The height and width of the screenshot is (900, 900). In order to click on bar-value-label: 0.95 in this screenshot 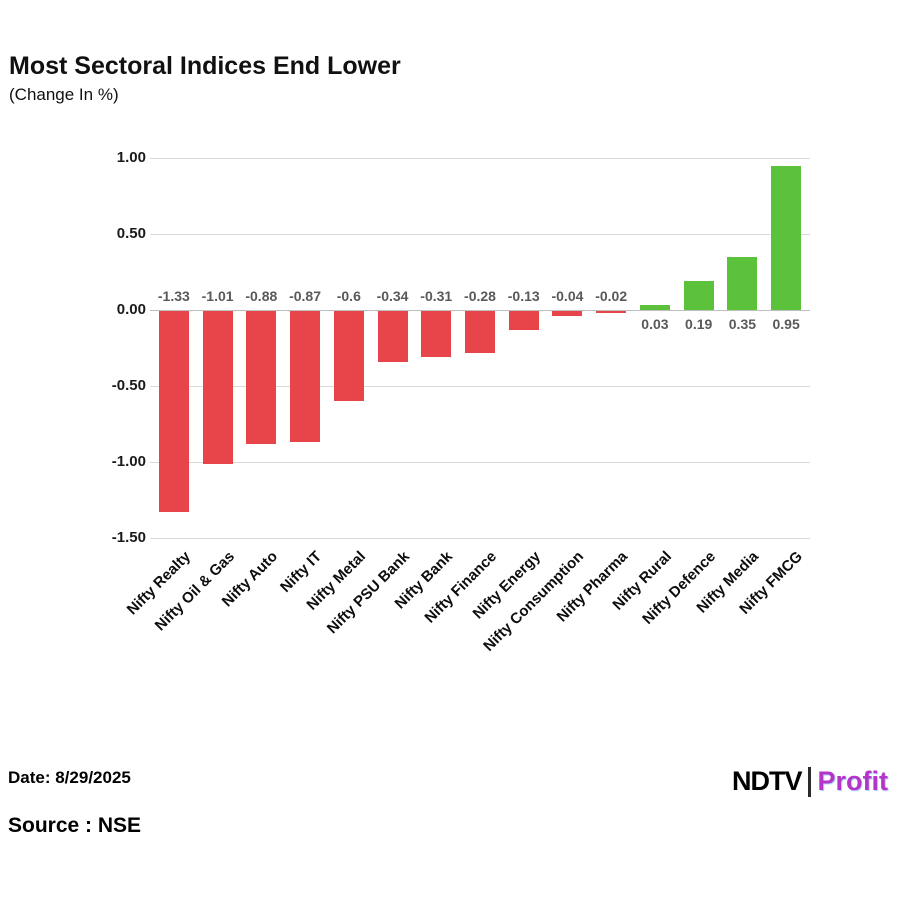, I will do `click(786, 324)`.